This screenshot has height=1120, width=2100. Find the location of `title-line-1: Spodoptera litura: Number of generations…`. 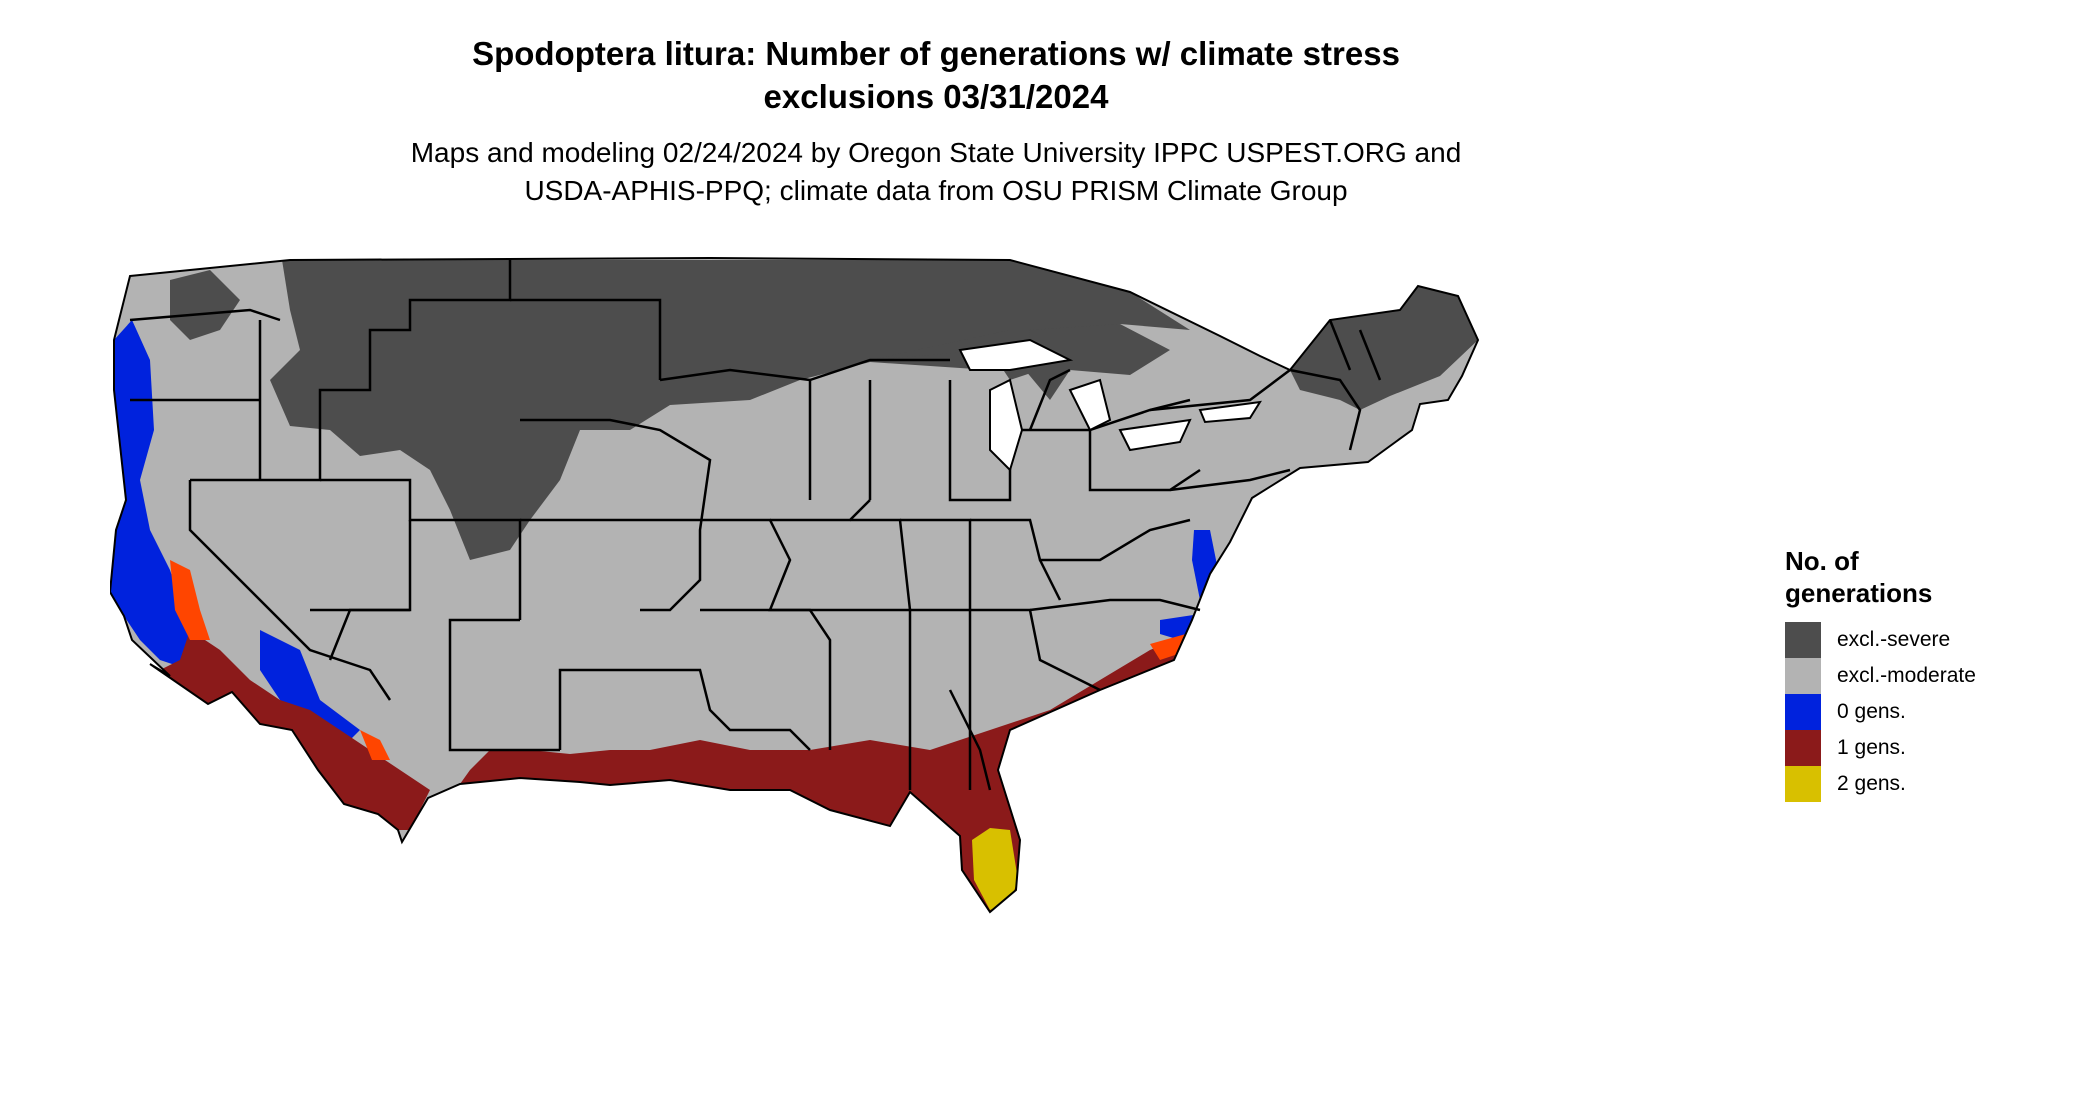

title-line-1: Spodoptera litura: Number of generations… is located at coordinates (936, 53).